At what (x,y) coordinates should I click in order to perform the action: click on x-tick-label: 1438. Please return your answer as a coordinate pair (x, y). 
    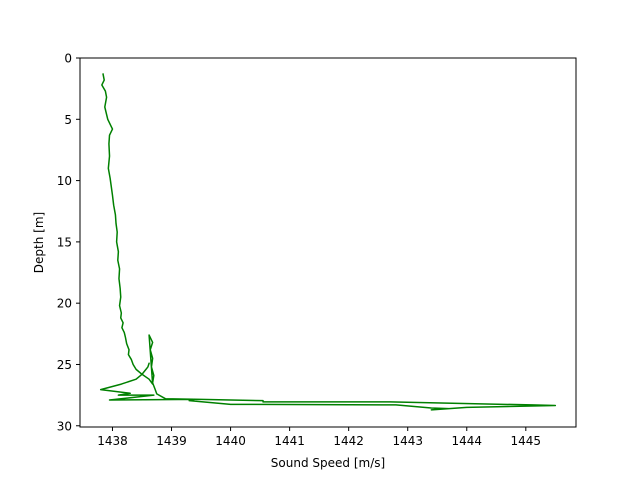
    Looking at the image, I should click on (112, 441).